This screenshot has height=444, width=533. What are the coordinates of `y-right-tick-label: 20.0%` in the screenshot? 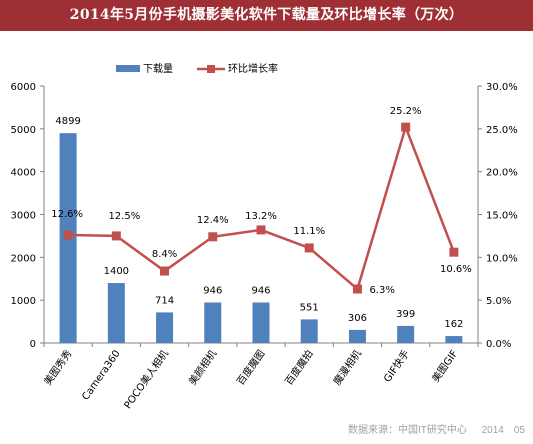 It's located at (502, 173).